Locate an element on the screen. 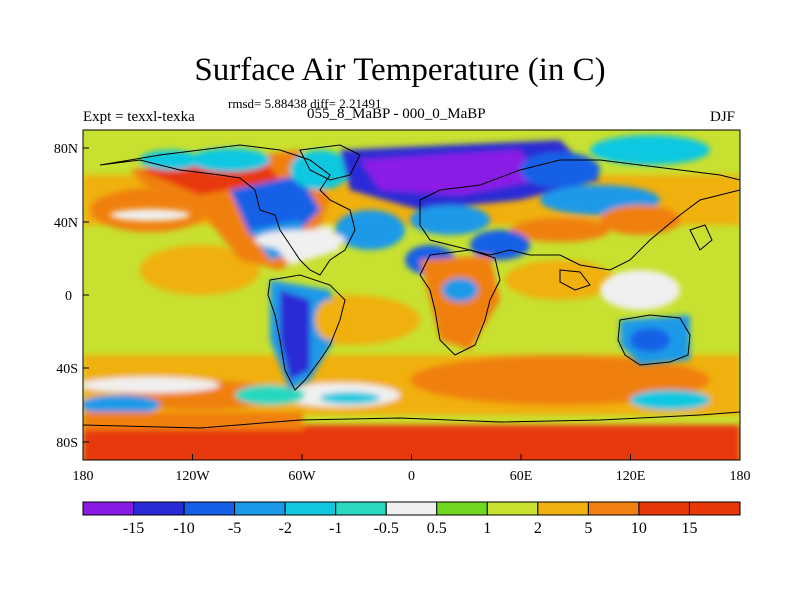 The height and width of the screenshot is (600, 800). colorbar-label: 0.5 is located at coordinates (437, 528).